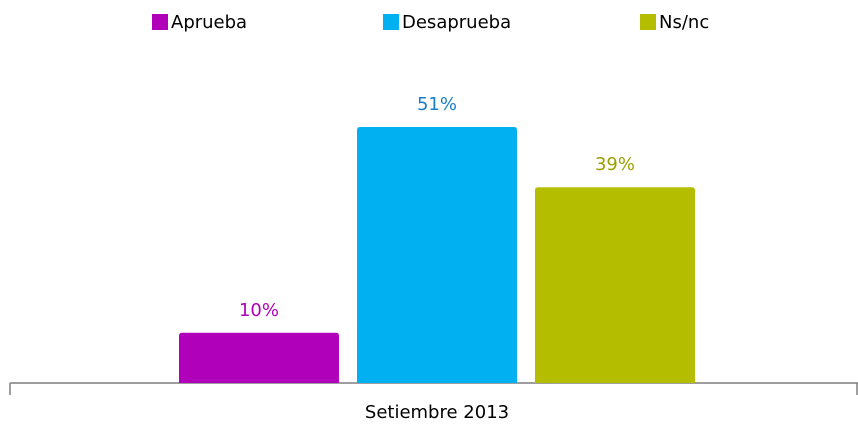 The width and height of the screenshot is (858, 428). Describe the element at coordinates (684, 22) in the screenshot. I see `legend-label: Ns/nc` at that location.